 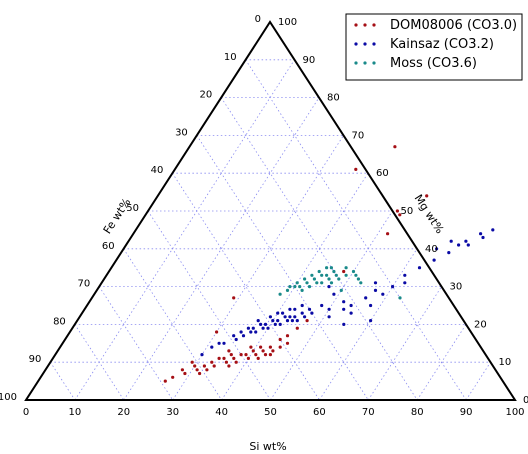 I want to click on legend-label: Moss (CO3.6), so click(x=433, y=63).